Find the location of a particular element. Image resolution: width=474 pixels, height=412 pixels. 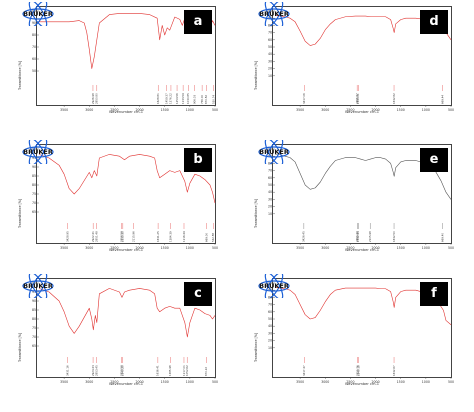

y-tick-label: 10 is located at coordinates (270, 214).